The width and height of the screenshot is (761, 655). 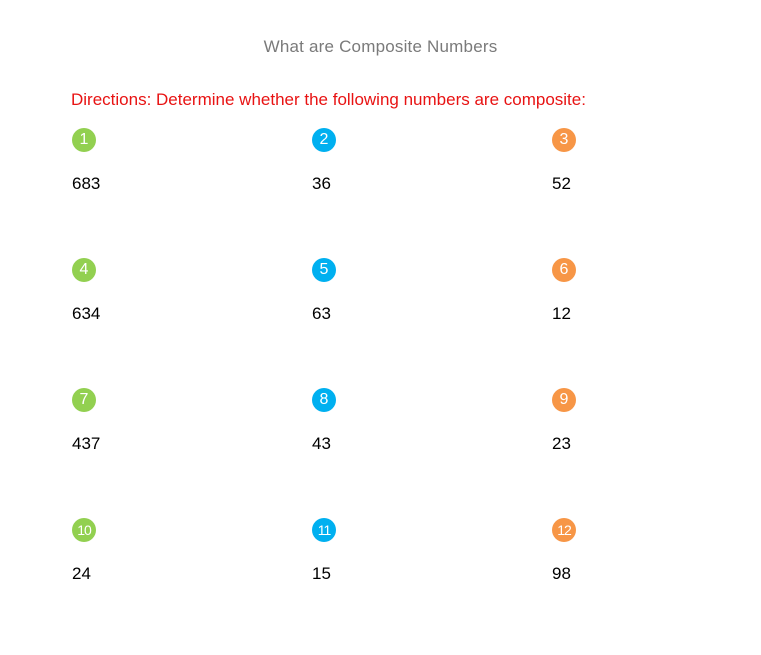 What do you see at coordinates (412, 428) in the screenshot?
I see `problem-item: 8 43` at bounding box center [412, 428].